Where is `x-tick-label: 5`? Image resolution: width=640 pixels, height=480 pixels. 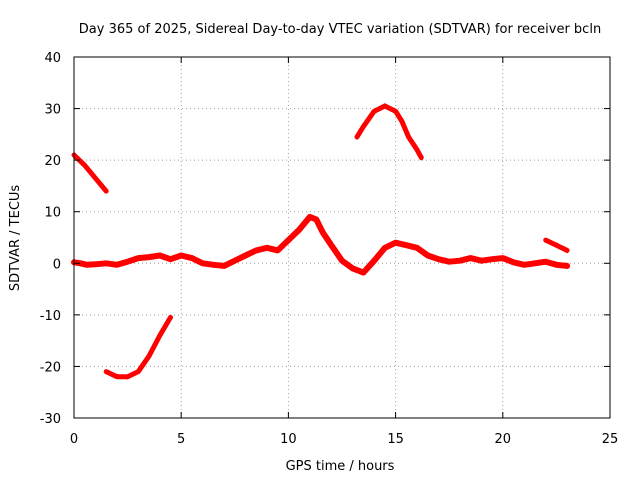 x-tick-label: 5 is located at coordinates (181, 439).